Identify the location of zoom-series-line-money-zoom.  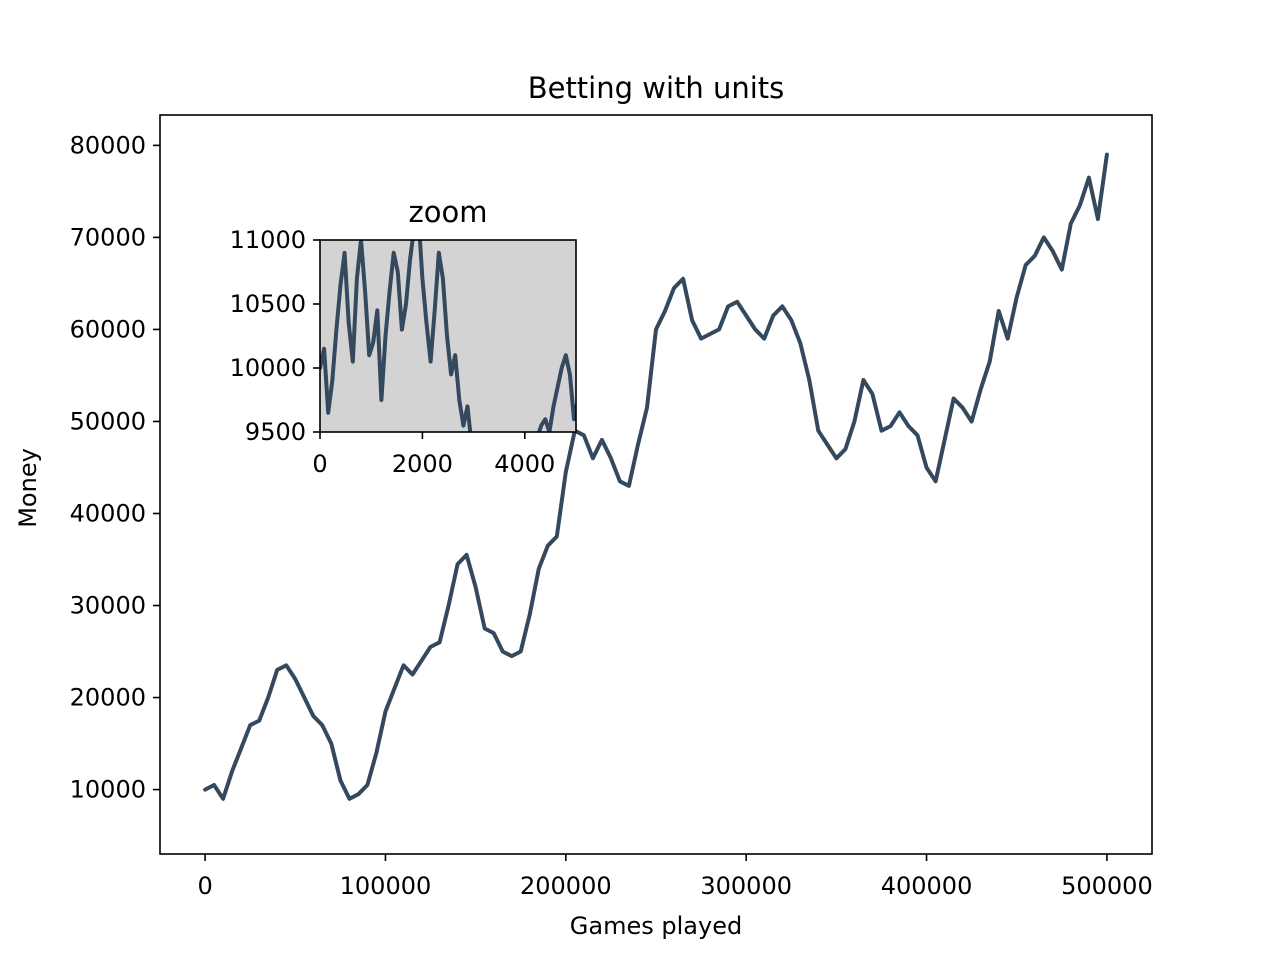
(448, 336).